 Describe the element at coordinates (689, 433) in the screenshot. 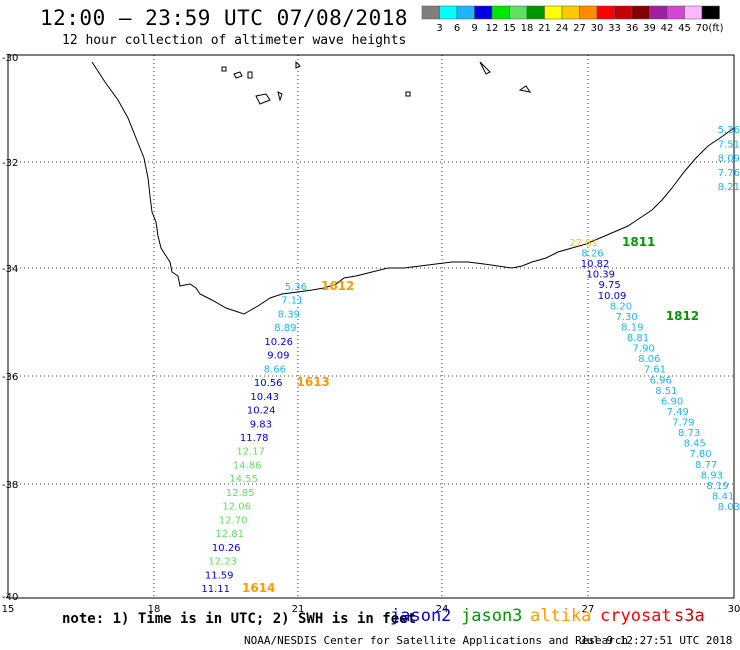

I see `wave-height-label: 8.73` at that location.